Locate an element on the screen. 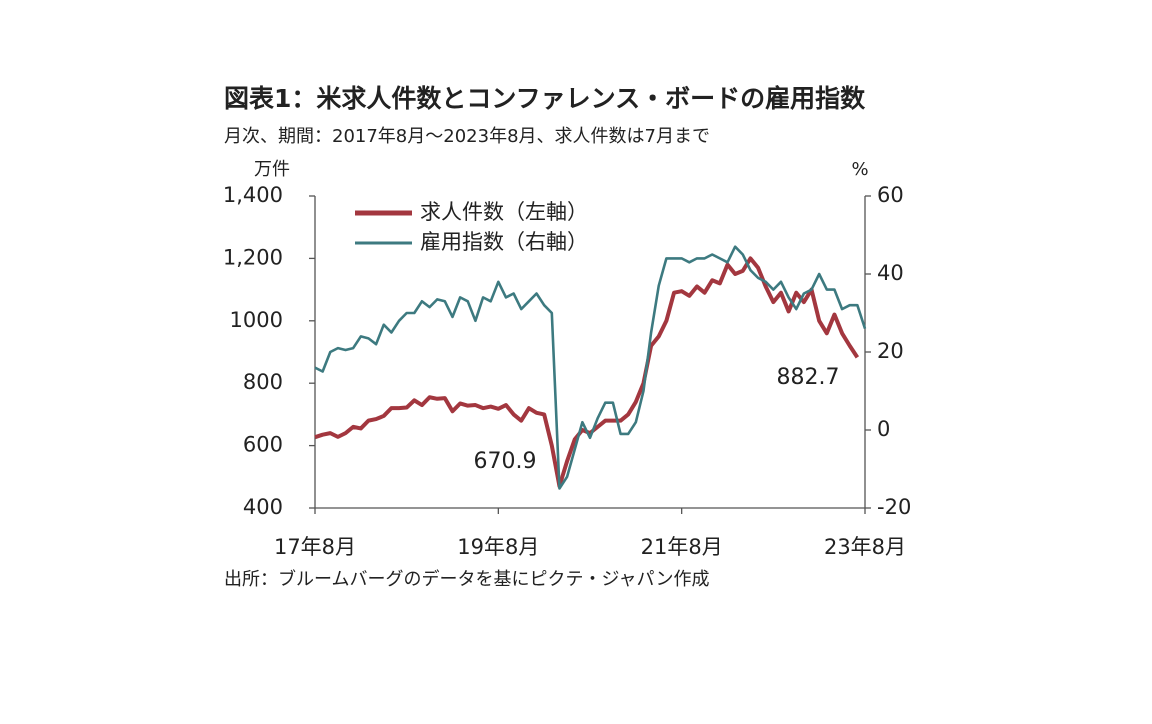 The width and height of the screenshot is (1152, 724). y2-tick-label: 60 is located at coordinates (890, 195).